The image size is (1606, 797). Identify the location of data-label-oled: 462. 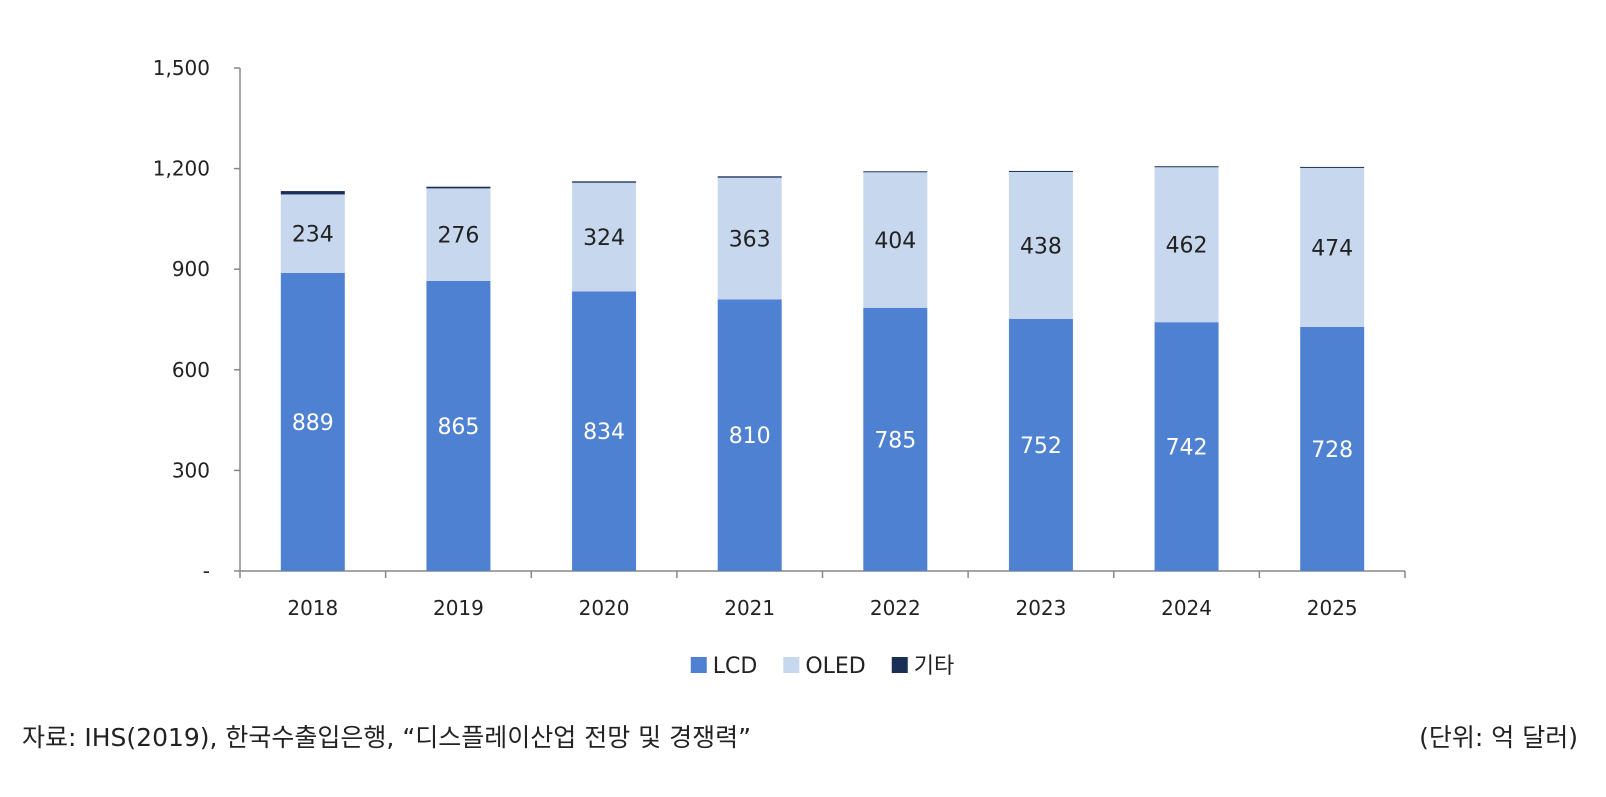
(1187, 246).